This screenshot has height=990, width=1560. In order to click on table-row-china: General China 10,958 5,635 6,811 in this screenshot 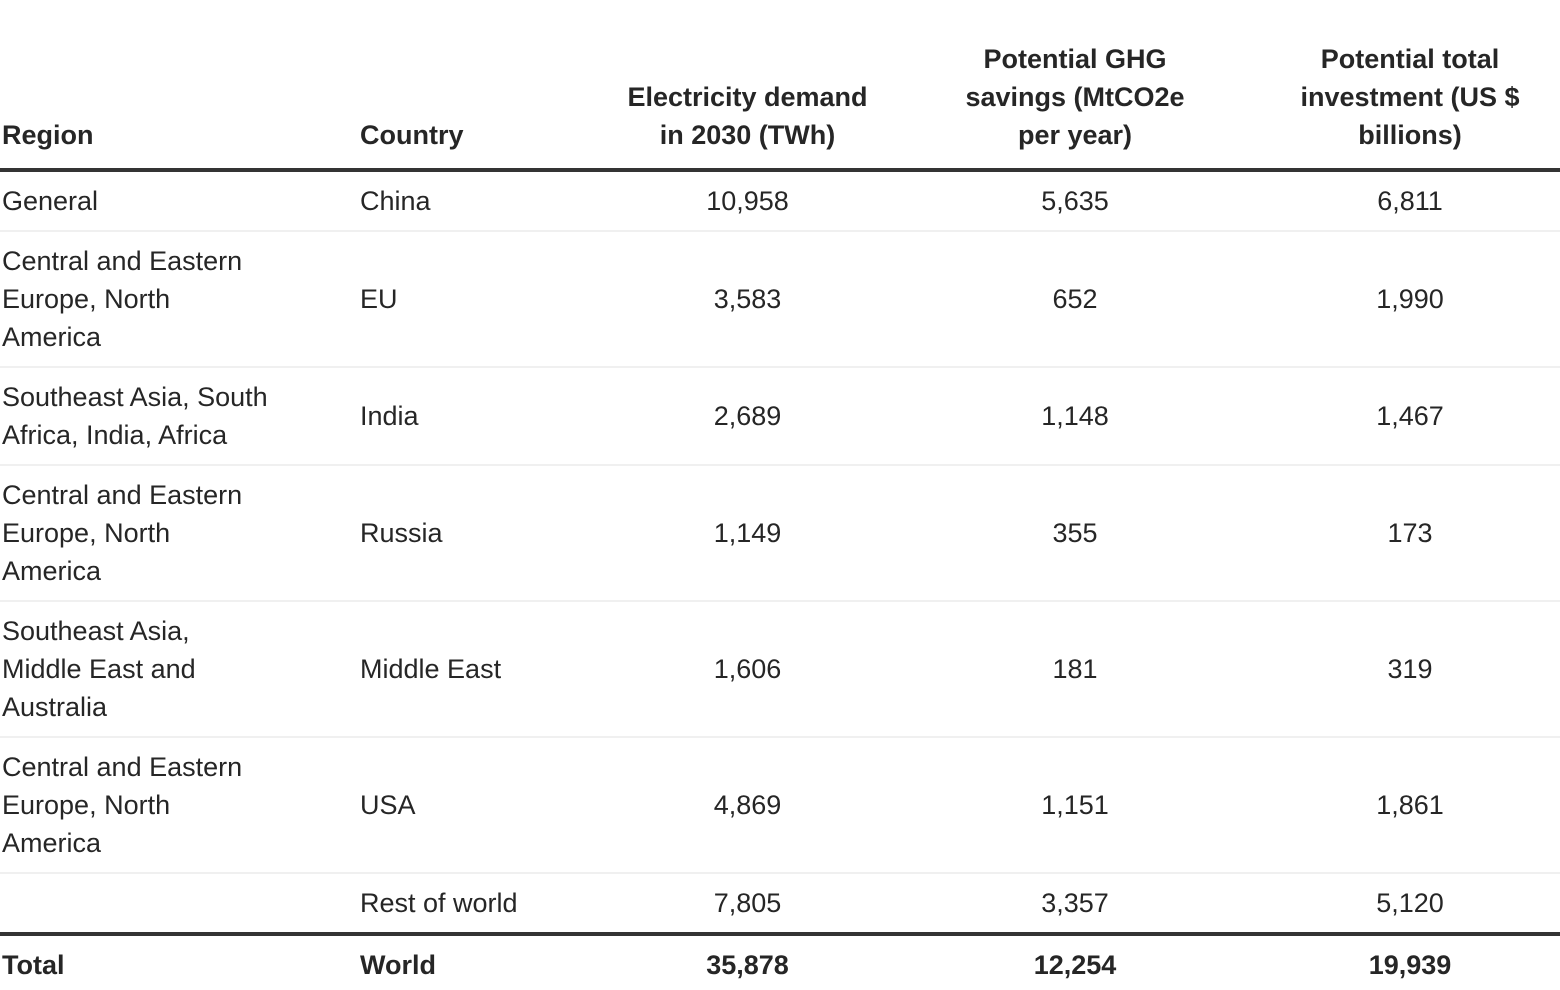, I will do `click(780, 201)`.